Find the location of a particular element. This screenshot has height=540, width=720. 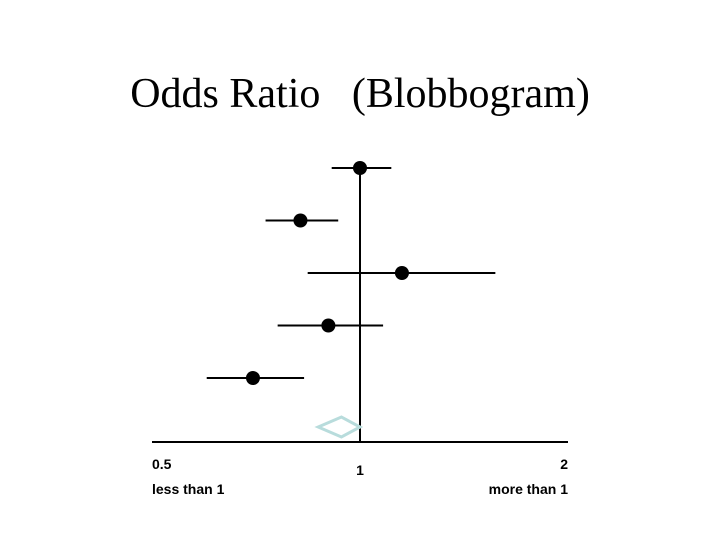

pooled-estimate is located at coordinates (339, 427).